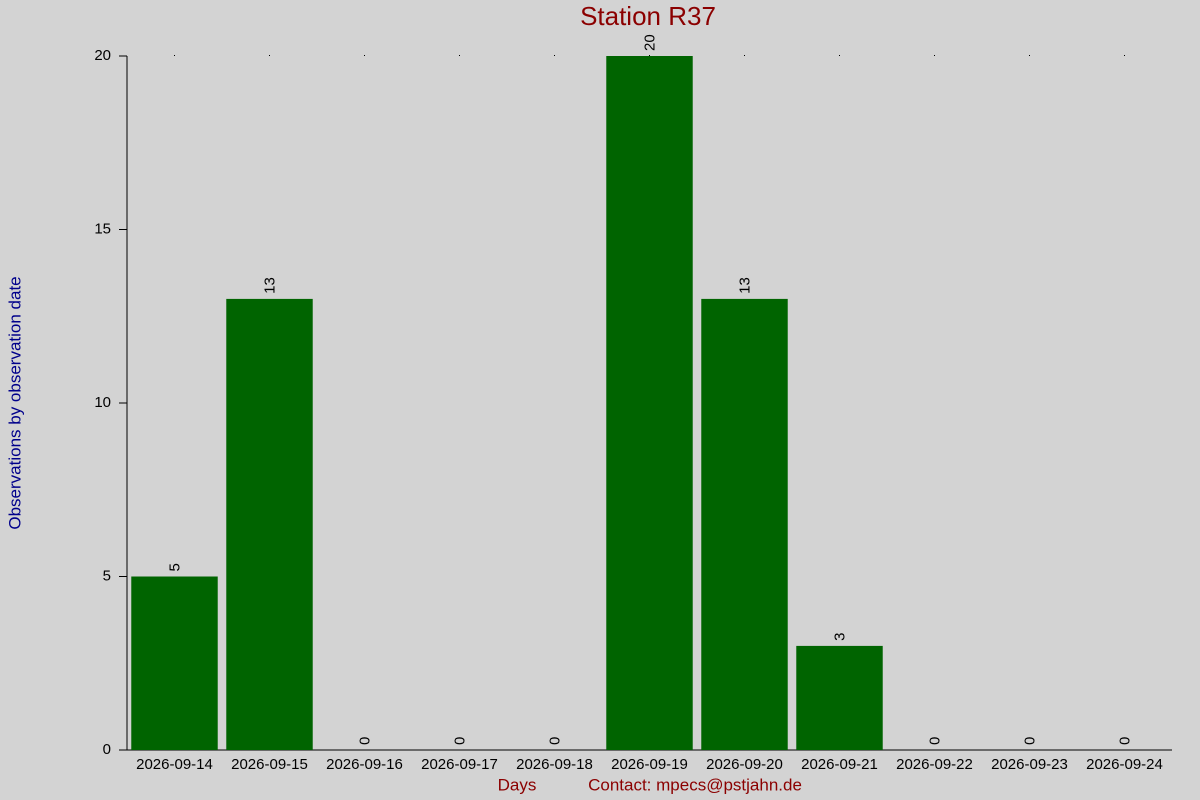  Describe the element at coordinates (839, 764) in the screenshot. I see `x-tick-label: 2026-09-21` at that location.